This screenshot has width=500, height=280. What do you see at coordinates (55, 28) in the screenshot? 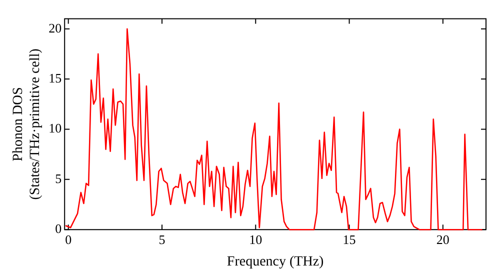
I see `y-tick-label: 20` at bounding box center [55, 28].